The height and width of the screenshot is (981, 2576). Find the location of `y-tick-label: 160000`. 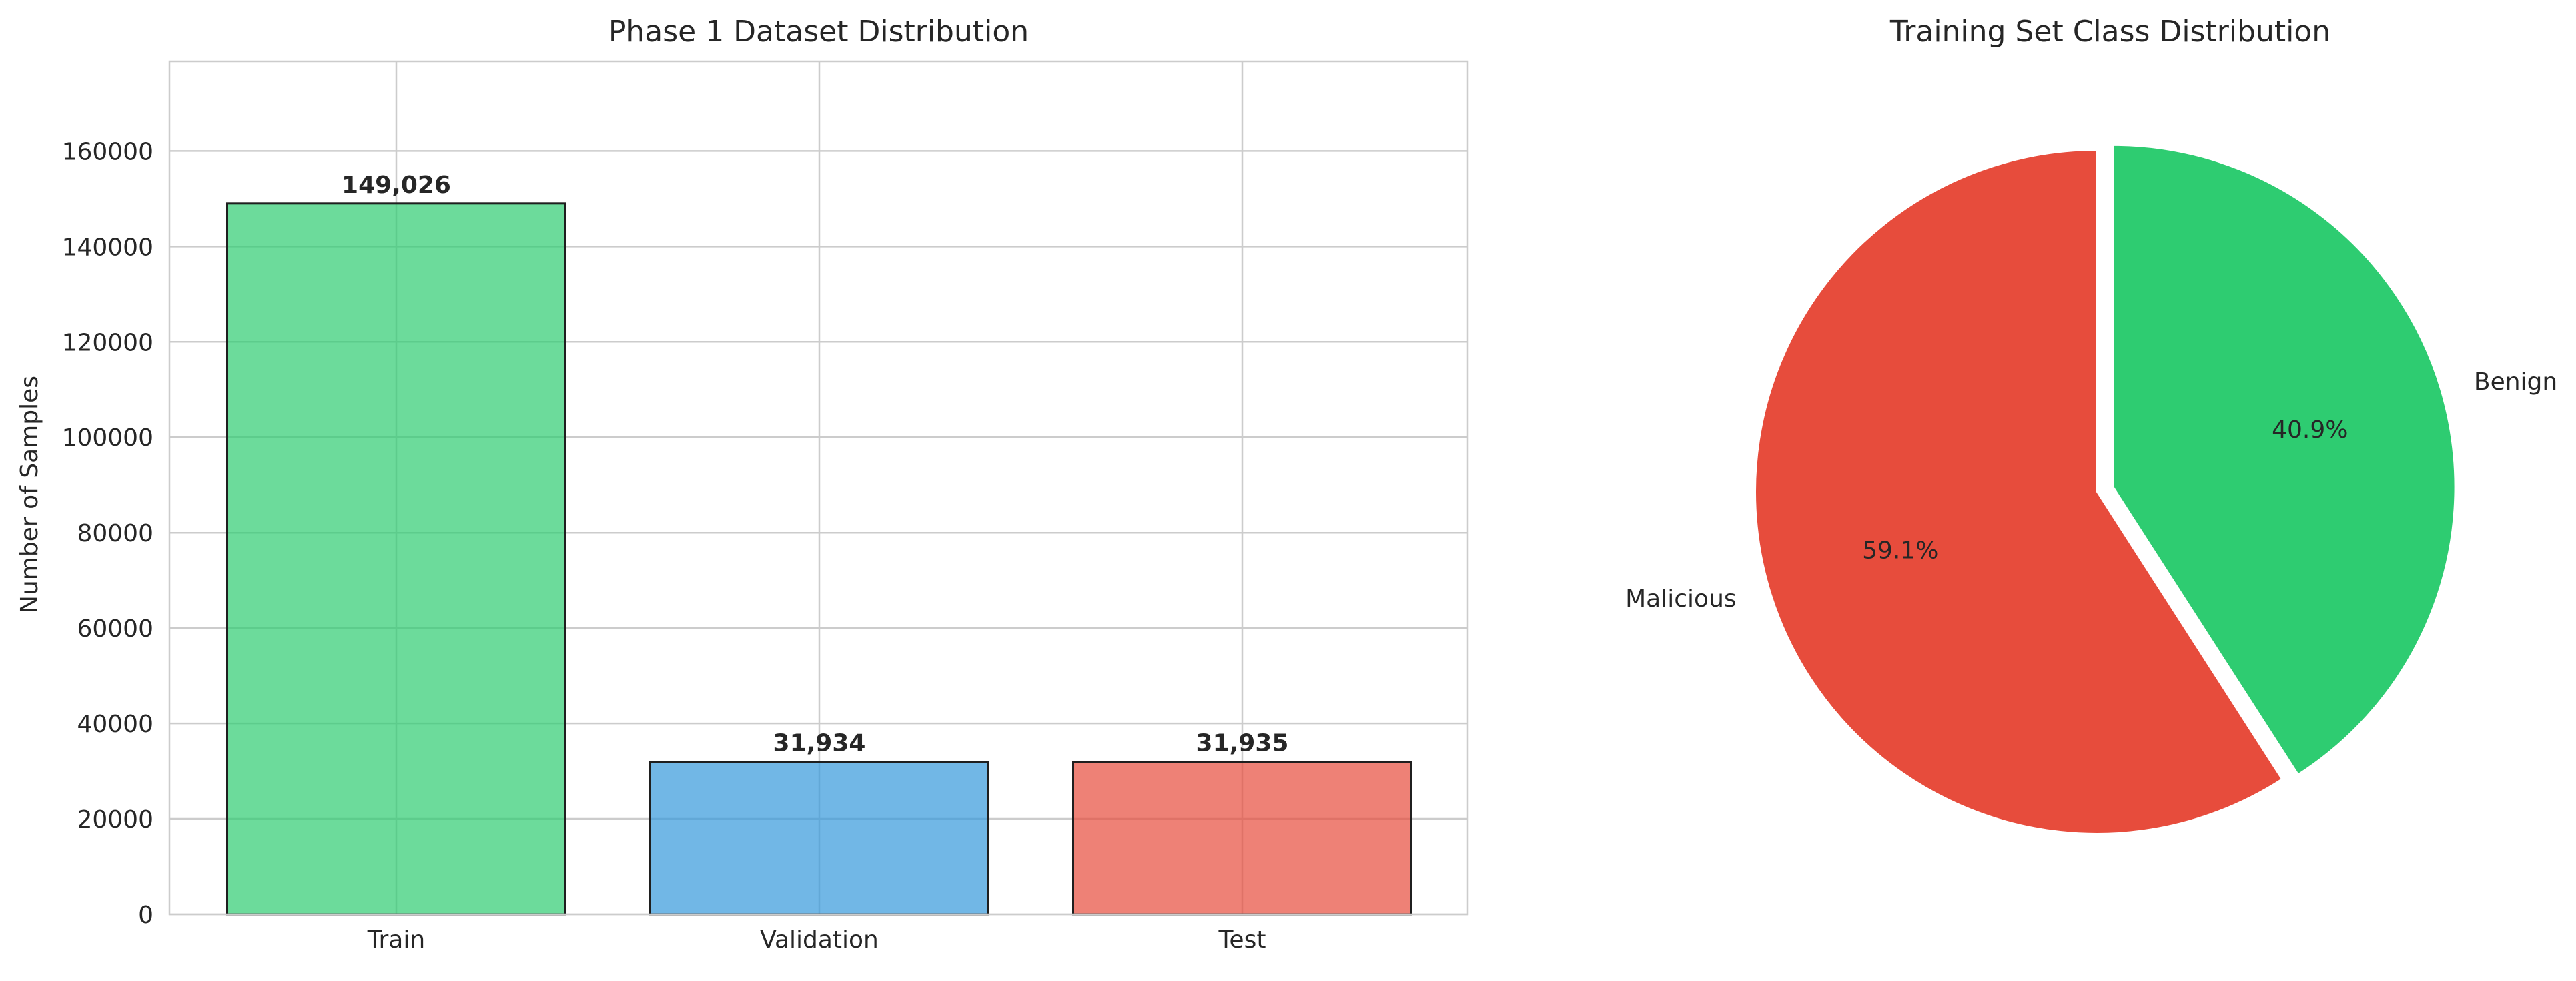

y-tick-label: 160000 is located at coordinates (107, 152).